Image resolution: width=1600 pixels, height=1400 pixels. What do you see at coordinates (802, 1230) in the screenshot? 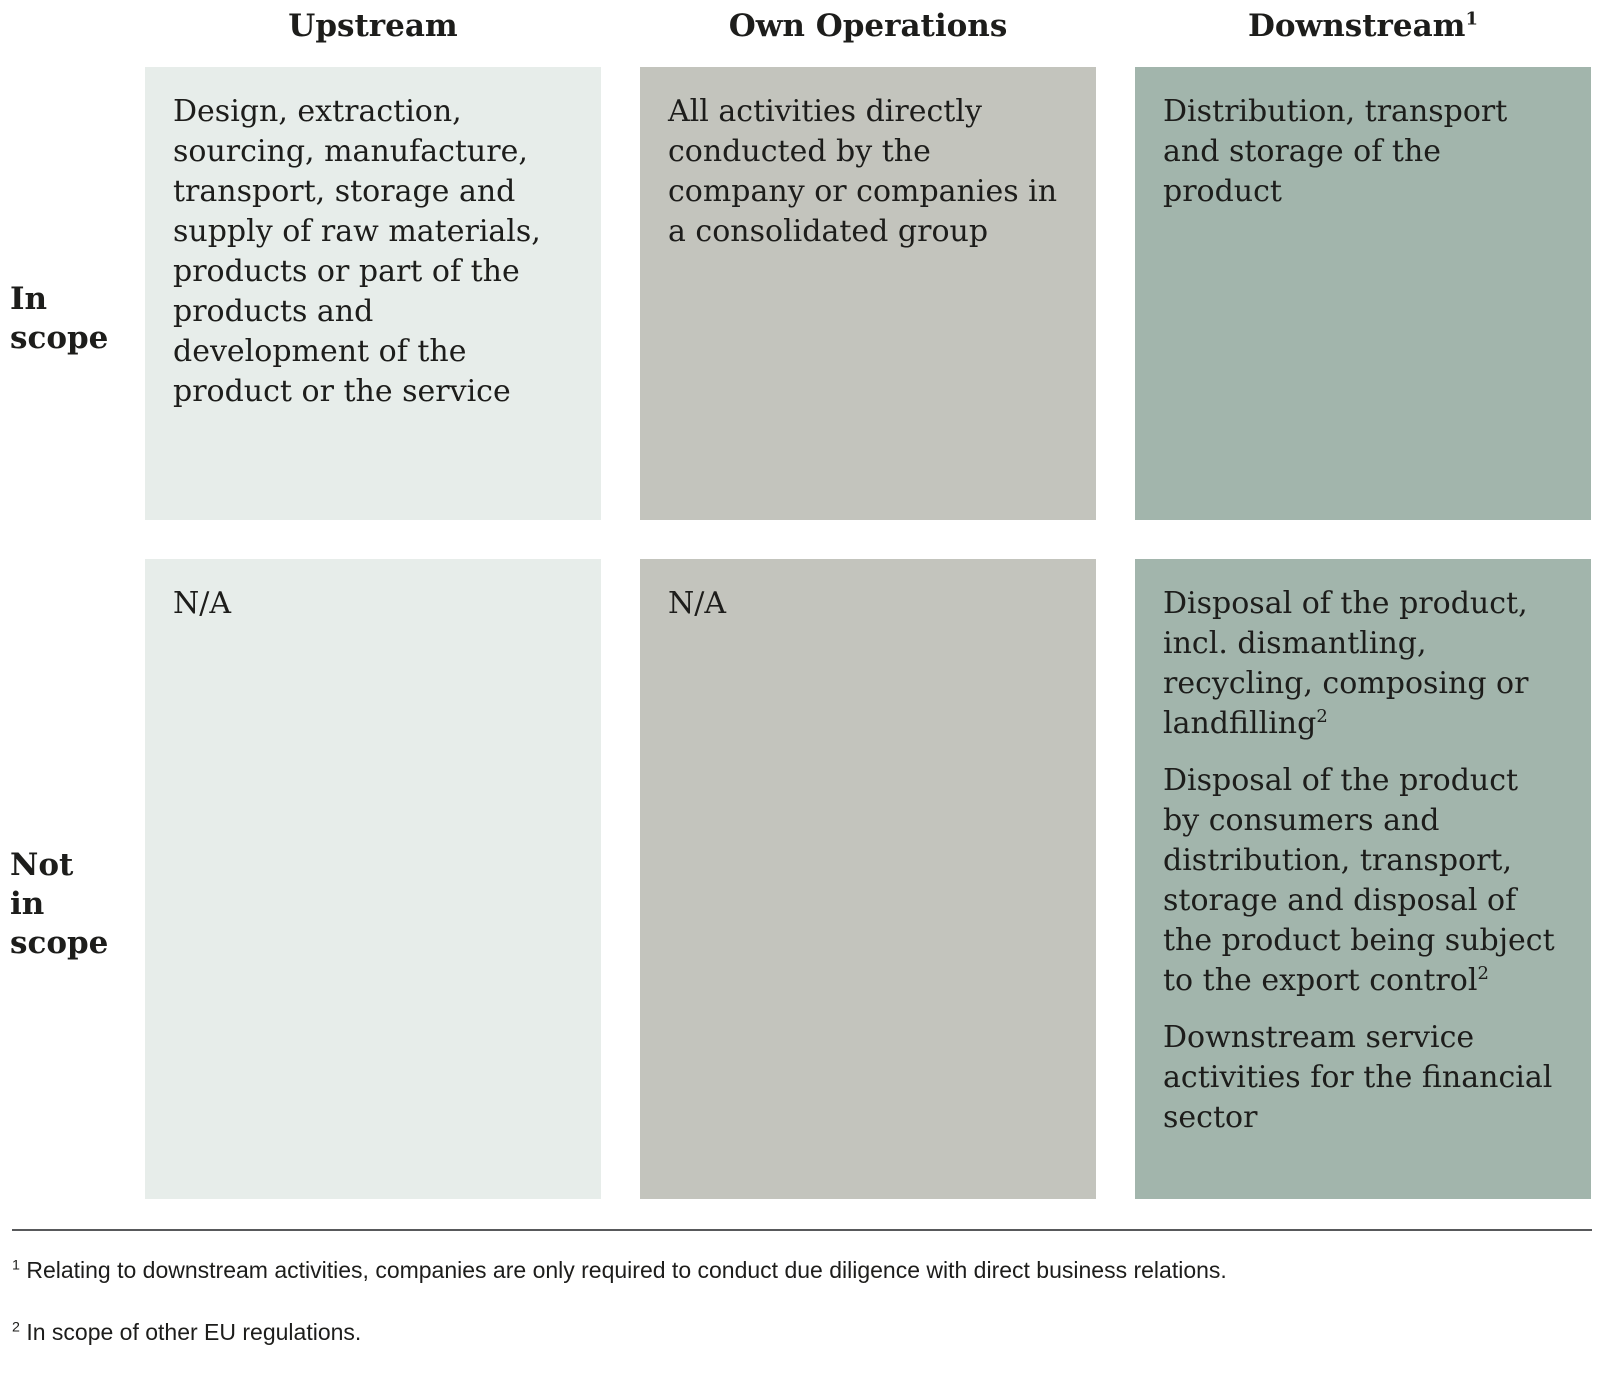
I see `footnote-divider` at bounding box center [802, 1230].